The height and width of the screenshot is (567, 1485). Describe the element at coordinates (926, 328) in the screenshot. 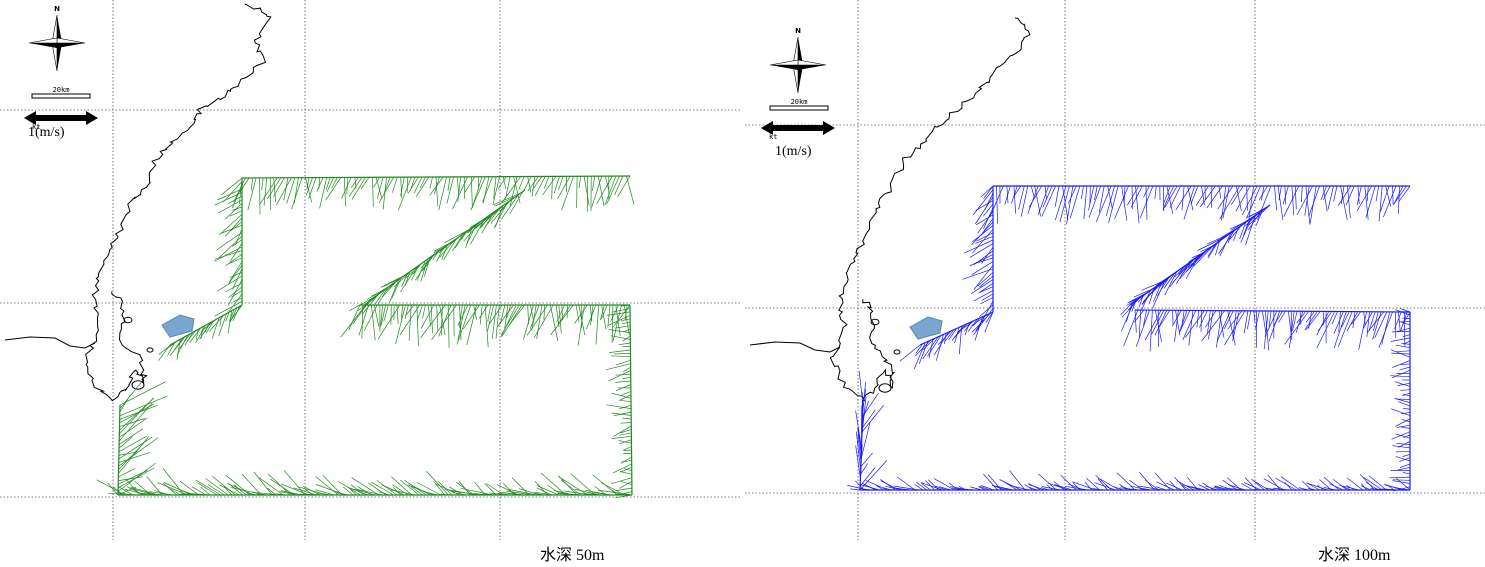

I see `ship-position-marker` at that location.